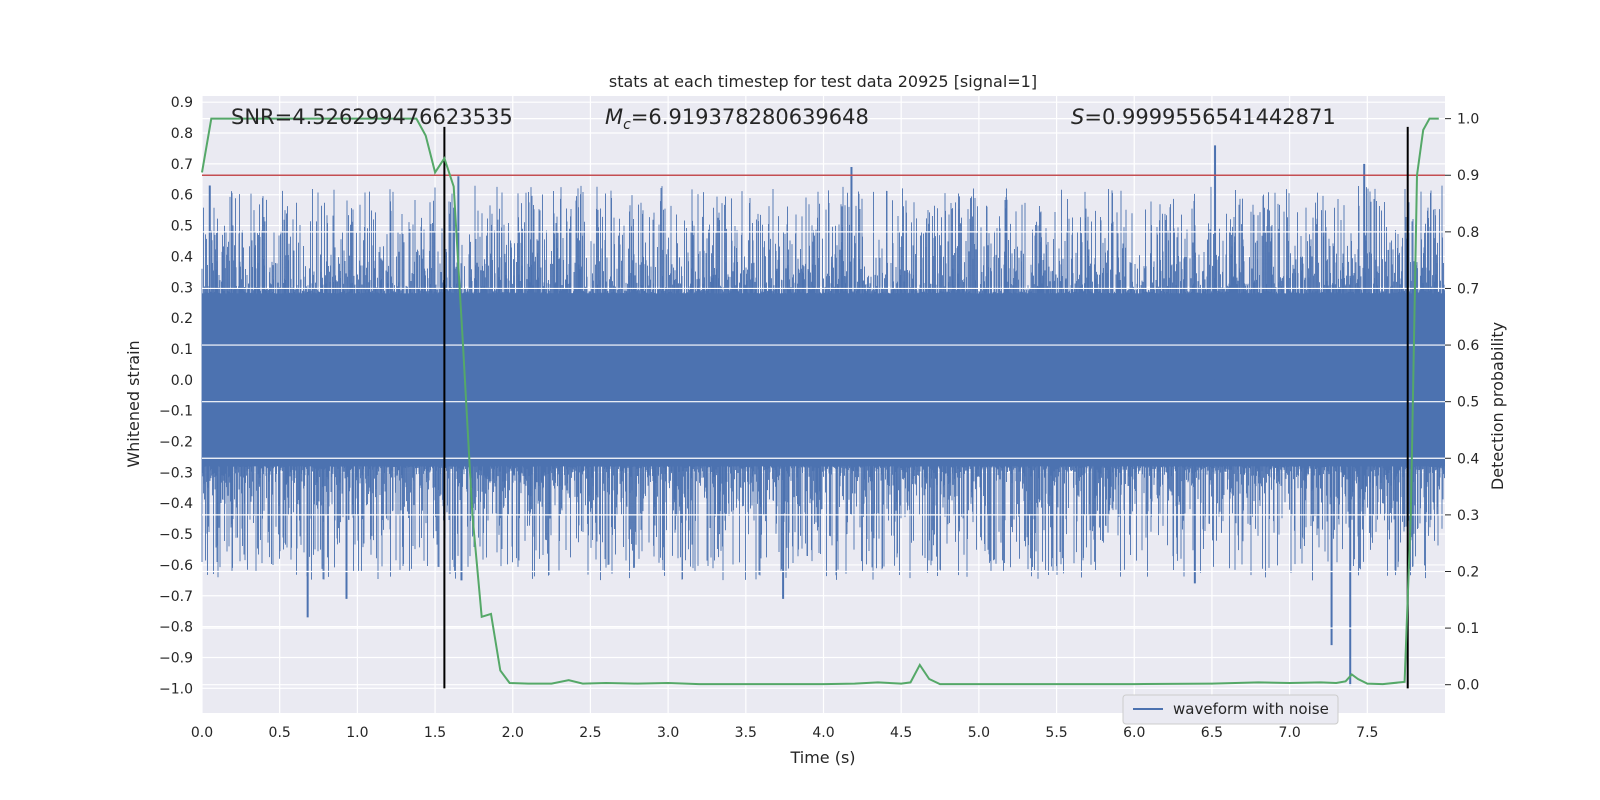  I want to click on legend-entry-waveform: waveform with noise, so click(1251, 709).